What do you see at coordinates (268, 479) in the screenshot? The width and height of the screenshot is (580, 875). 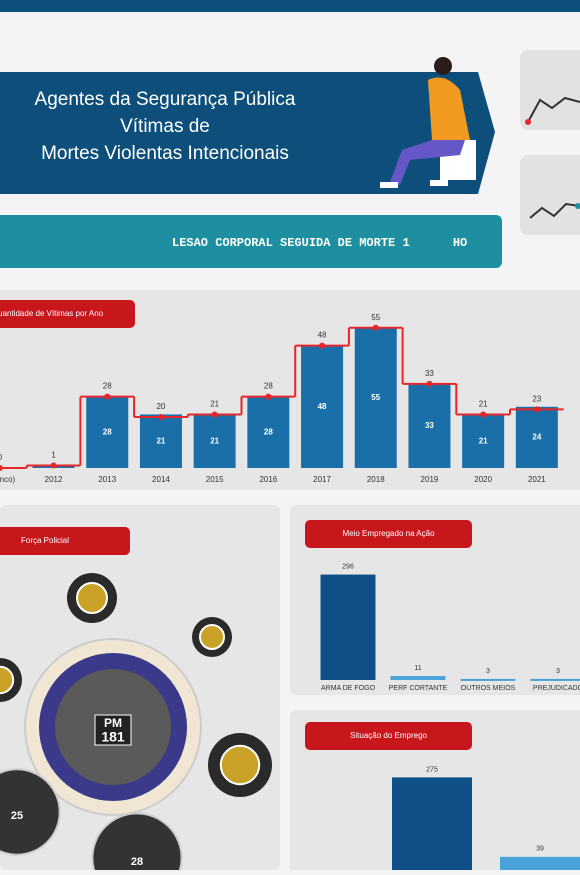 I see `x-tick-label: 2016` at bounding box center [268, 479].